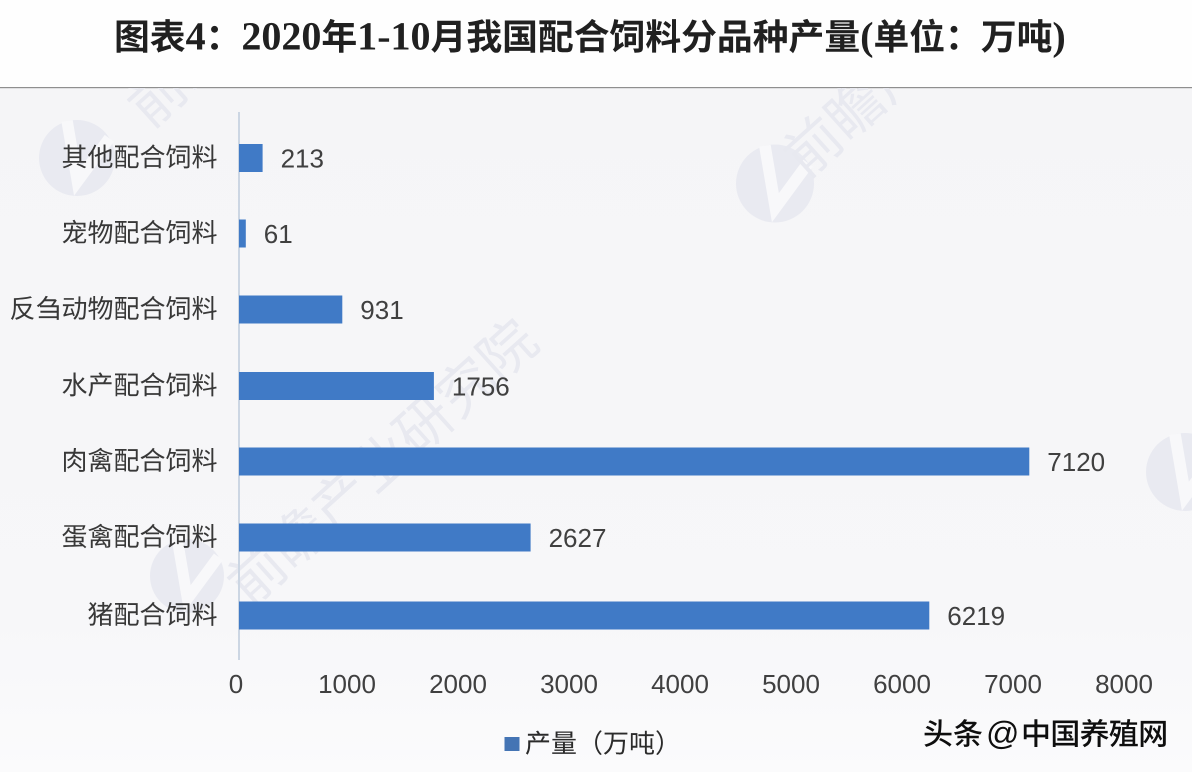 The height and width of the screenshot is (777, 1192). I want to click on svg-text: 8000, so click(1124, 684).